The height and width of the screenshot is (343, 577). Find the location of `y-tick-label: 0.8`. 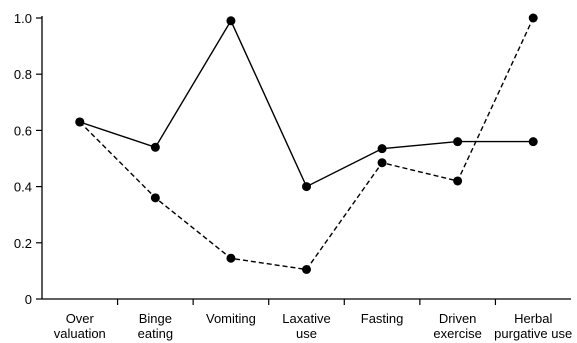

y-tick-label: 0.8 is located at coordinates (23, 74).